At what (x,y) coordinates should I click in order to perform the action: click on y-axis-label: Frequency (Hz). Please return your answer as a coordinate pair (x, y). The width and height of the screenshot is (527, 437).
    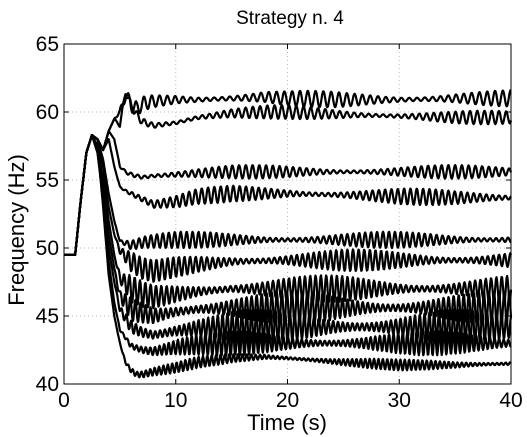
    Looking at the image, I should click on (16, 230).